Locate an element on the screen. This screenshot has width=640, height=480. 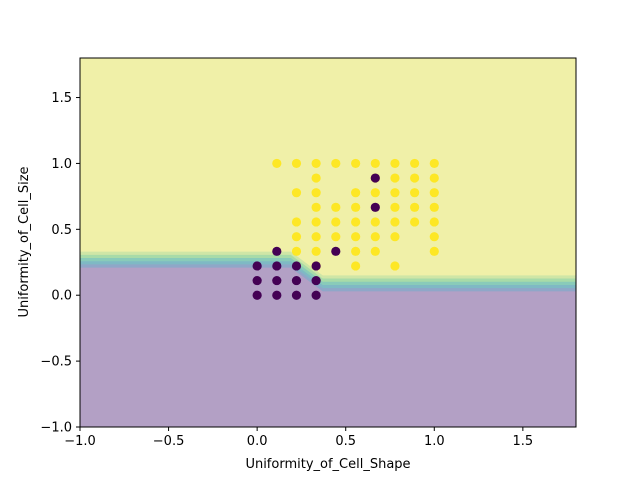
x-tick-label: 1.5 is located at coordinates (523, 441).